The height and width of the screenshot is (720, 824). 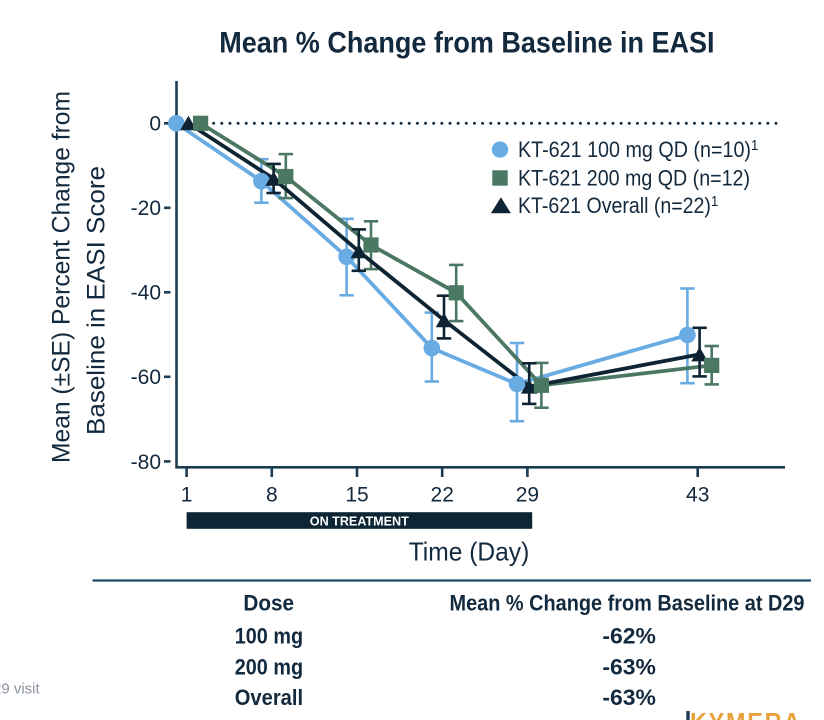 What do you see at coordinates (268, 603) in the screenshot?
I see `svg-text: Dose` at bounding box center [268, 603].